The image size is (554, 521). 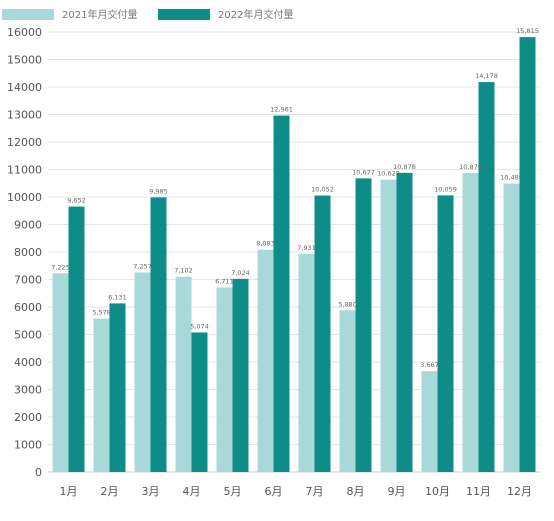 What do you see at coordinates (28, 280) in the screenshot?
I see `y-tick-label: 7000` at bounding box center [28, 280].